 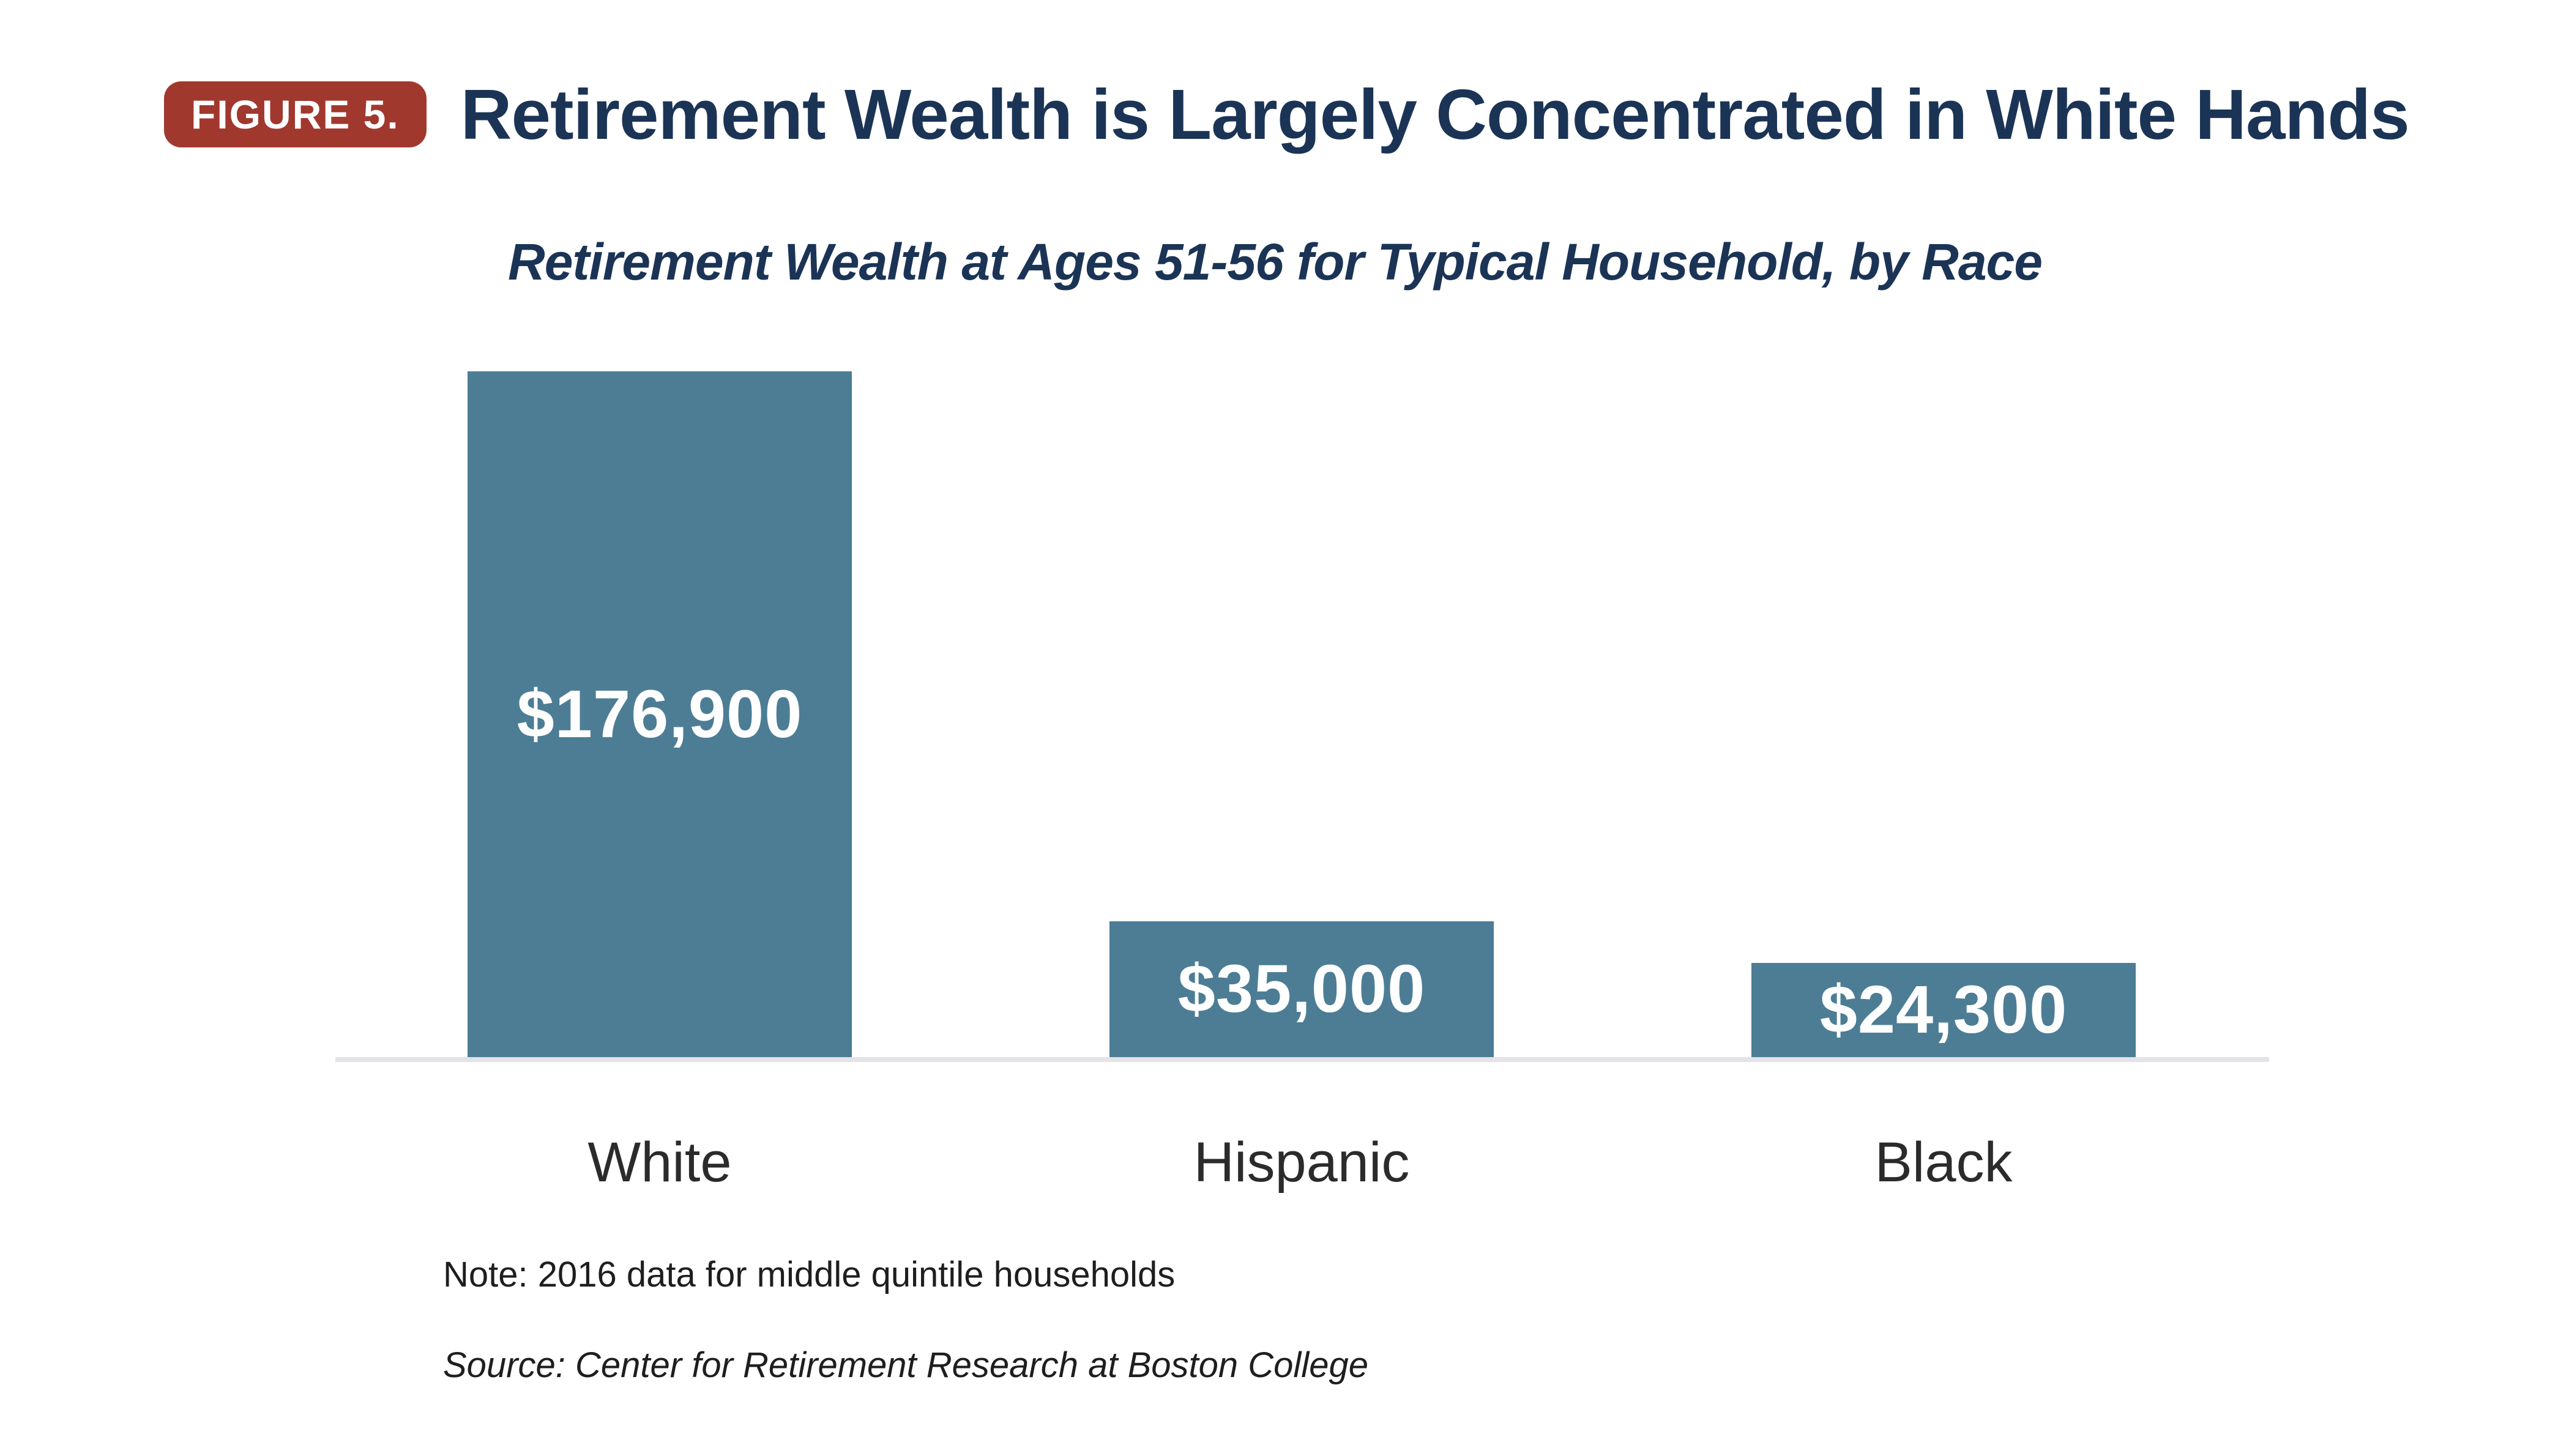 What do you see at coordinates (659, 1162) in the screenshot?
I see `category-label-white: White` at bounding box center [659, 1162].